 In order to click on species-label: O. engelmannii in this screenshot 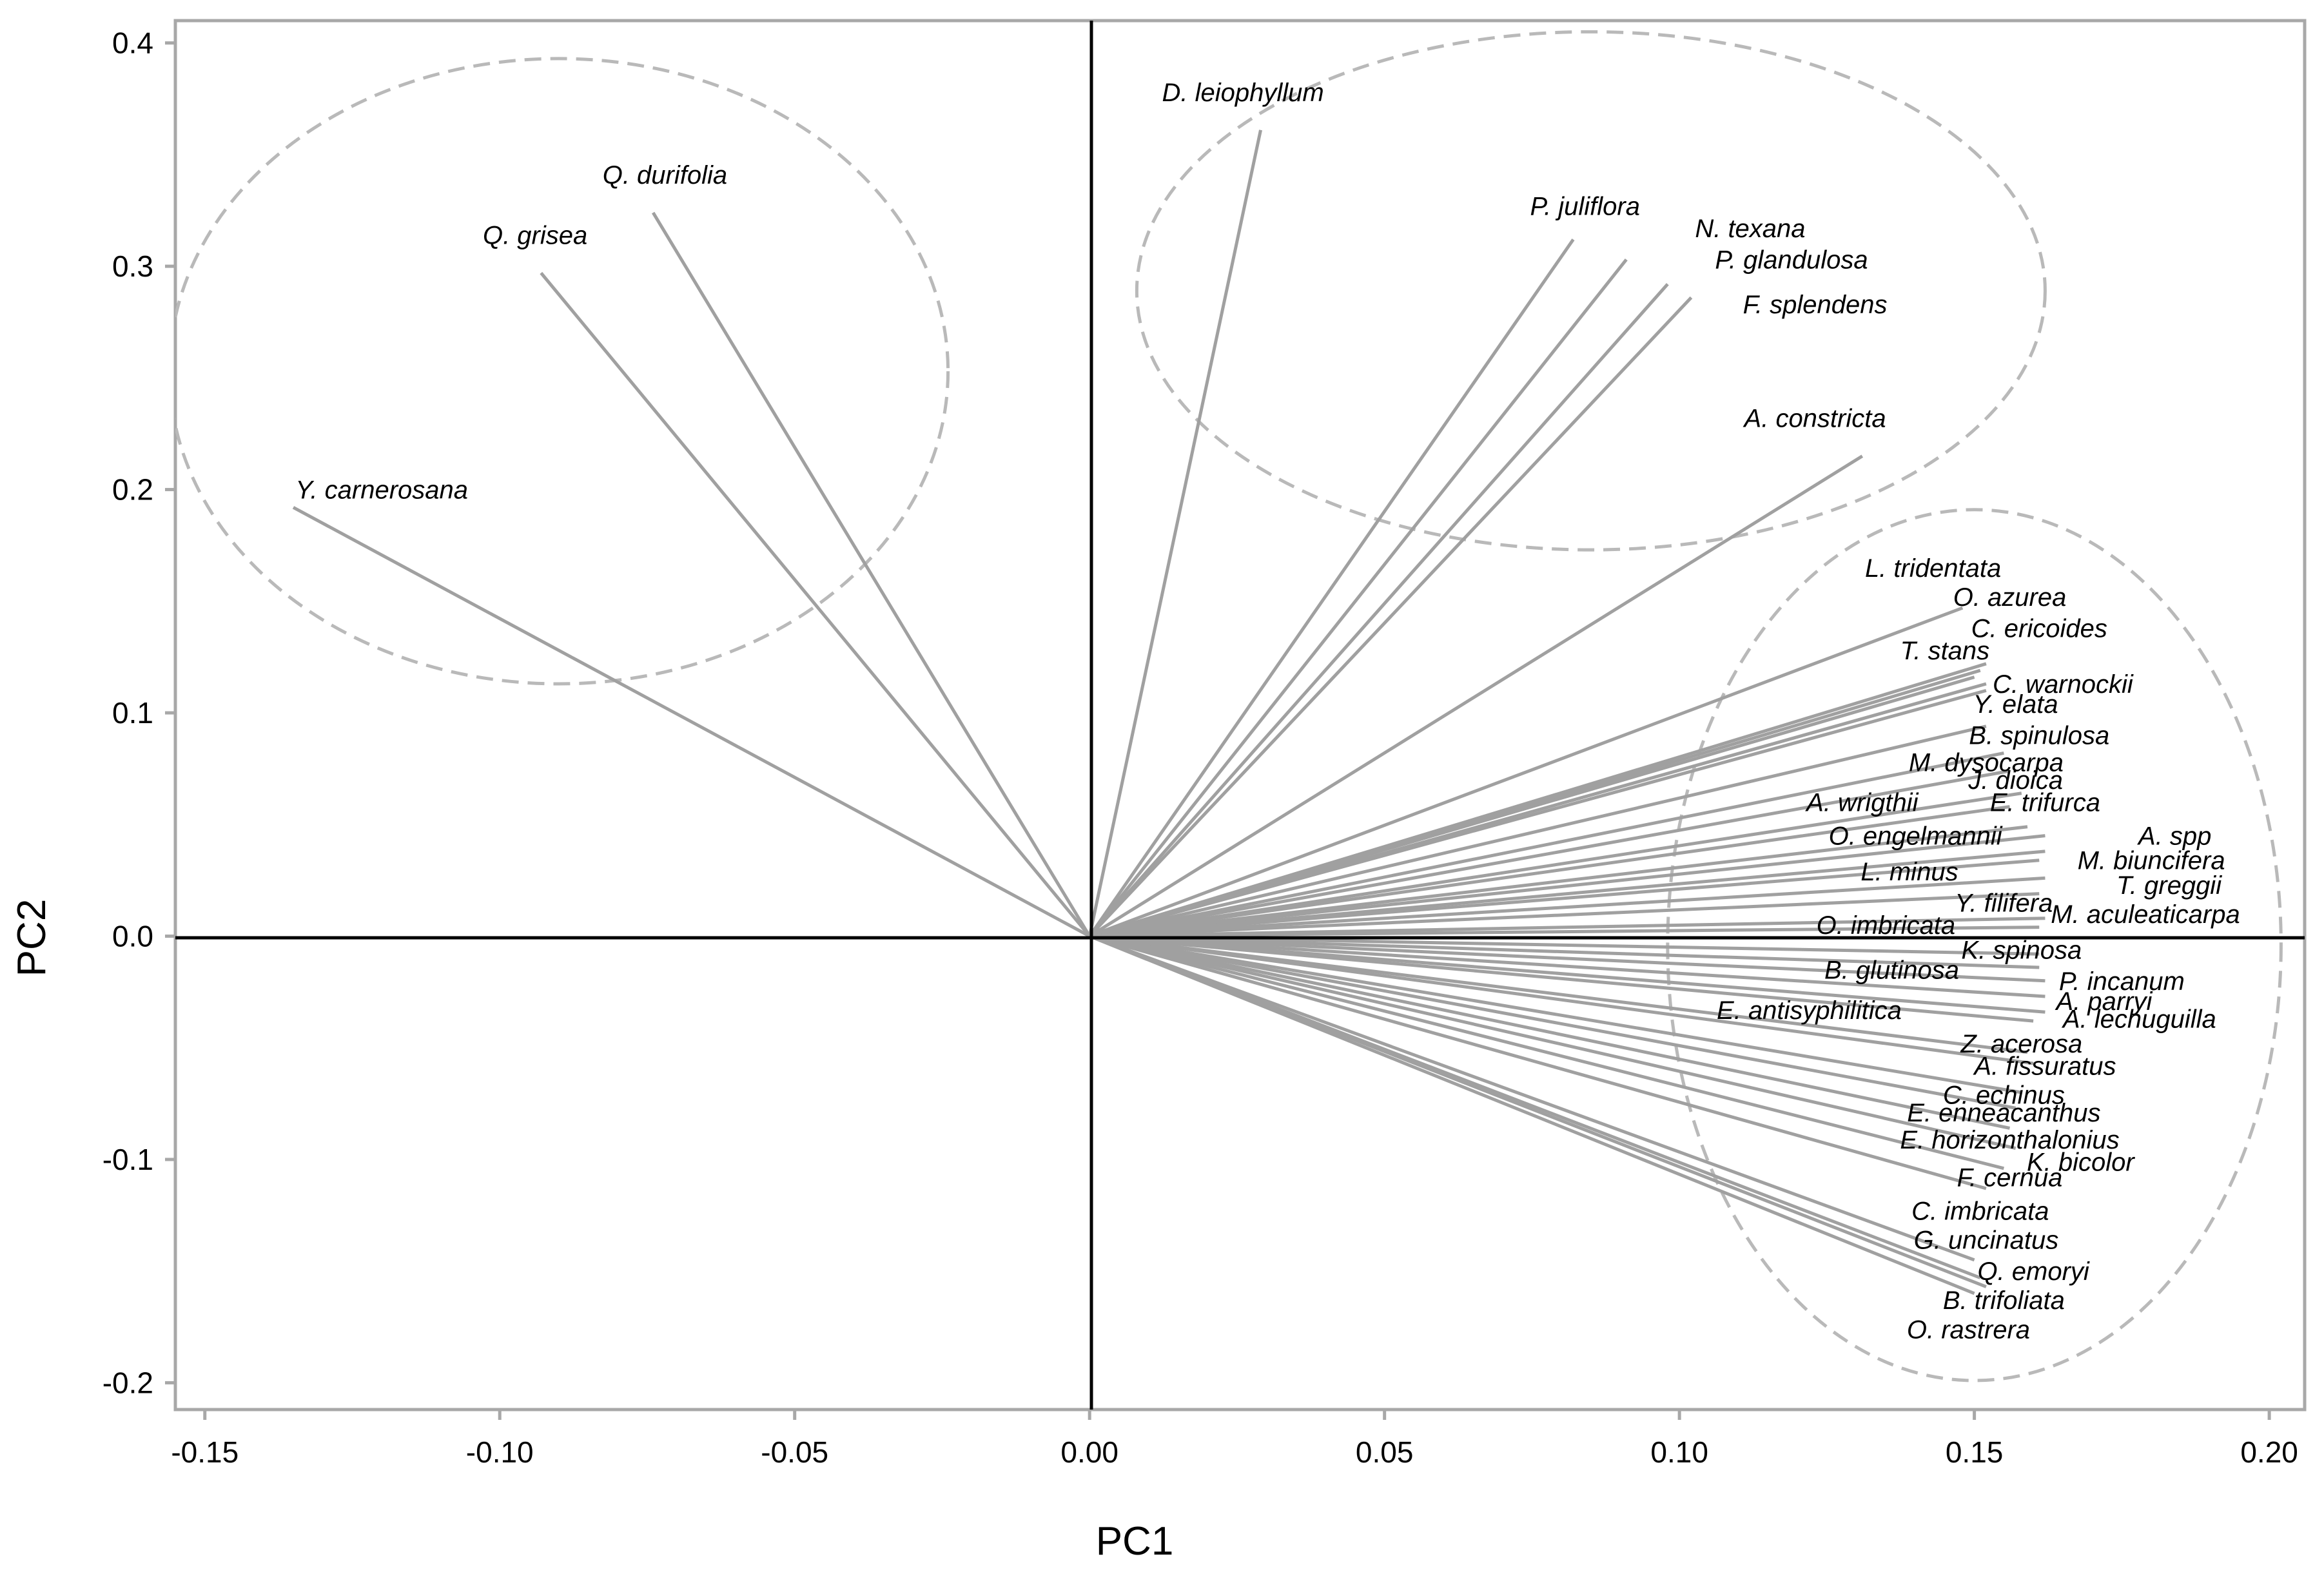, I will do `click(1916, 836)`.